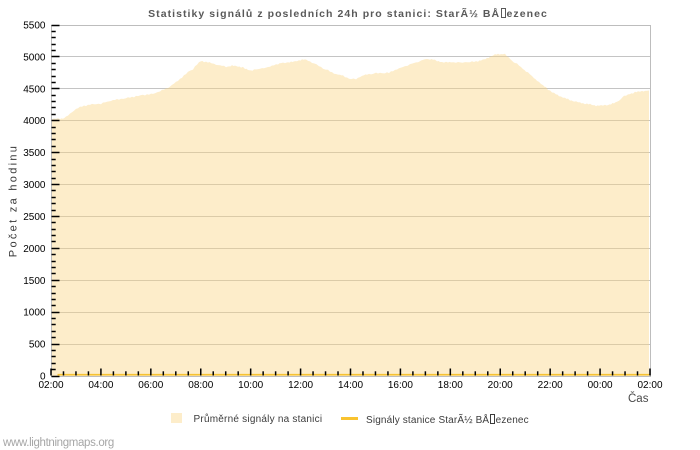  What do you see at coordinates (34, 281) in the screenshot?
I see `svg-text: 1500` at bounding box center [34, 281].